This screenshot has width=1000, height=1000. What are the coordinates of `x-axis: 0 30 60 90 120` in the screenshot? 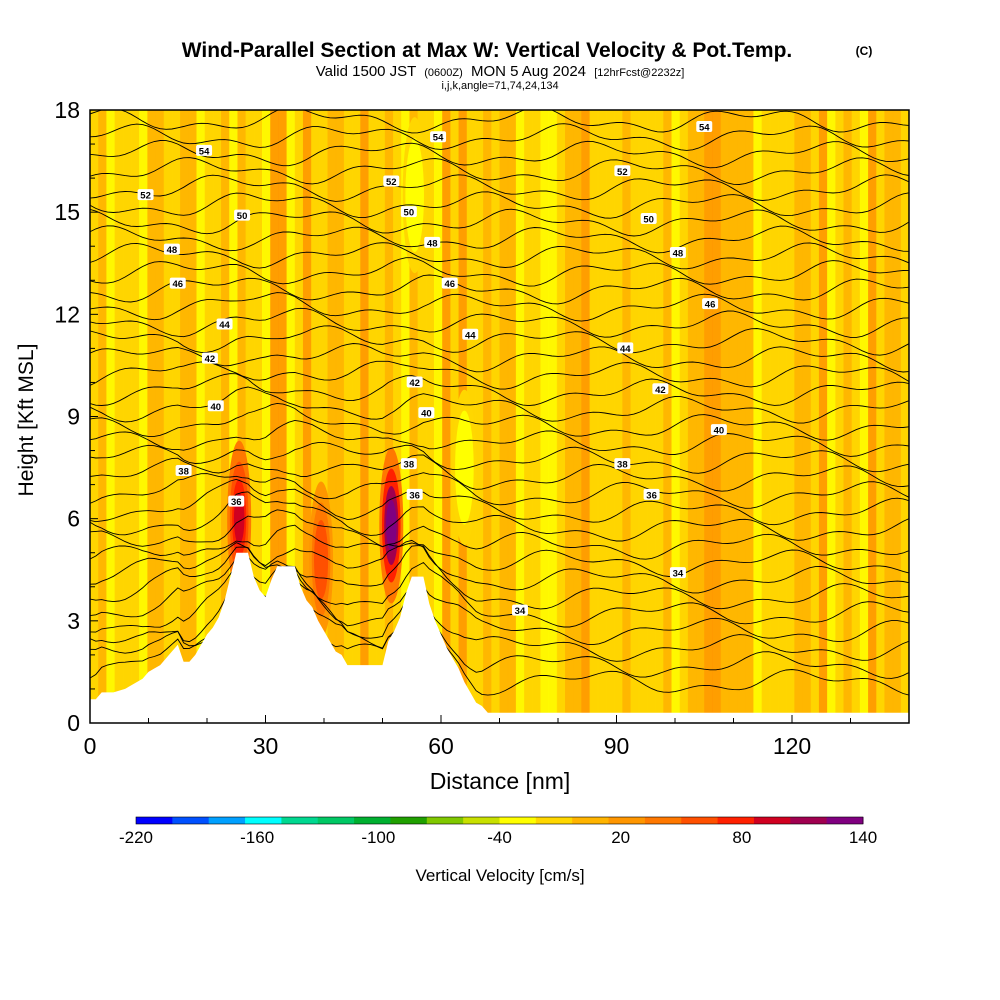 It's located at (467, 737).